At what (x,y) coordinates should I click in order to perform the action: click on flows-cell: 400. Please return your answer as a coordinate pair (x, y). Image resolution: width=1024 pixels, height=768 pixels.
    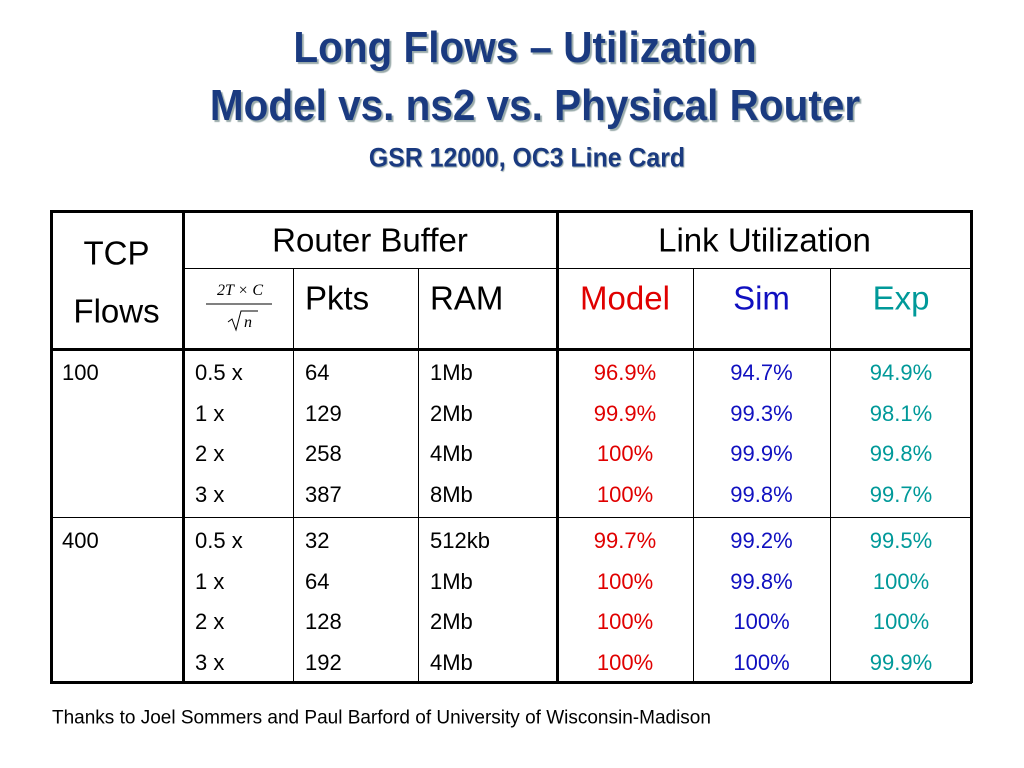
    Looking at the image, I should click on (80, 540).